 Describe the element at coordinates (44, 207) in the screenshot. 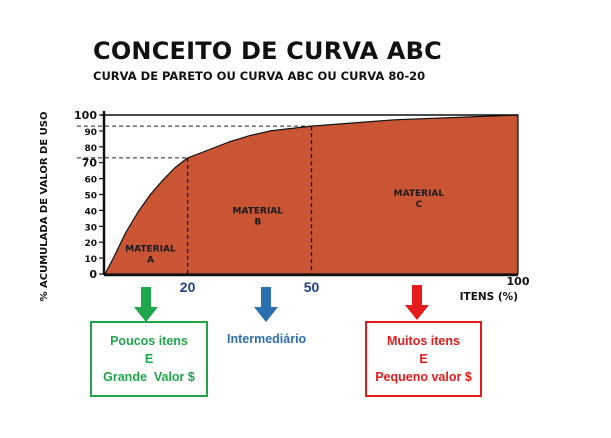

I see `y-axis-label: % ACUMULADA DE VALOR DE USO` at that location.